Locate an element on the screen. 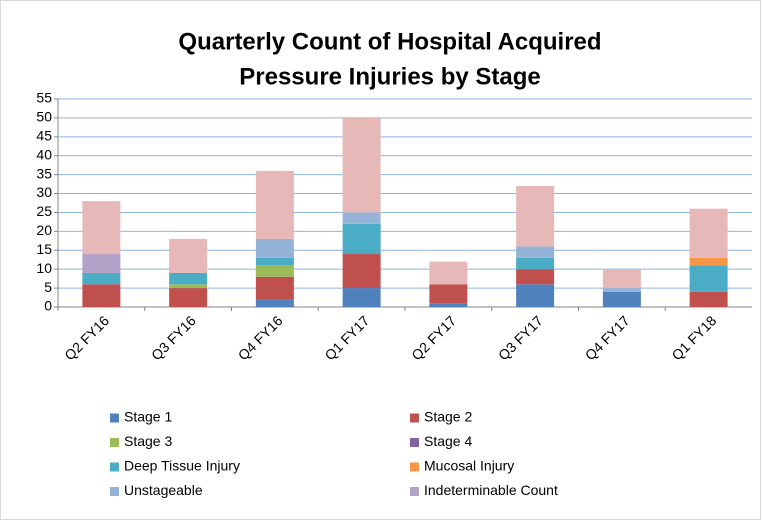  y-tick-label: 5 is located at coordinates (48, 287).